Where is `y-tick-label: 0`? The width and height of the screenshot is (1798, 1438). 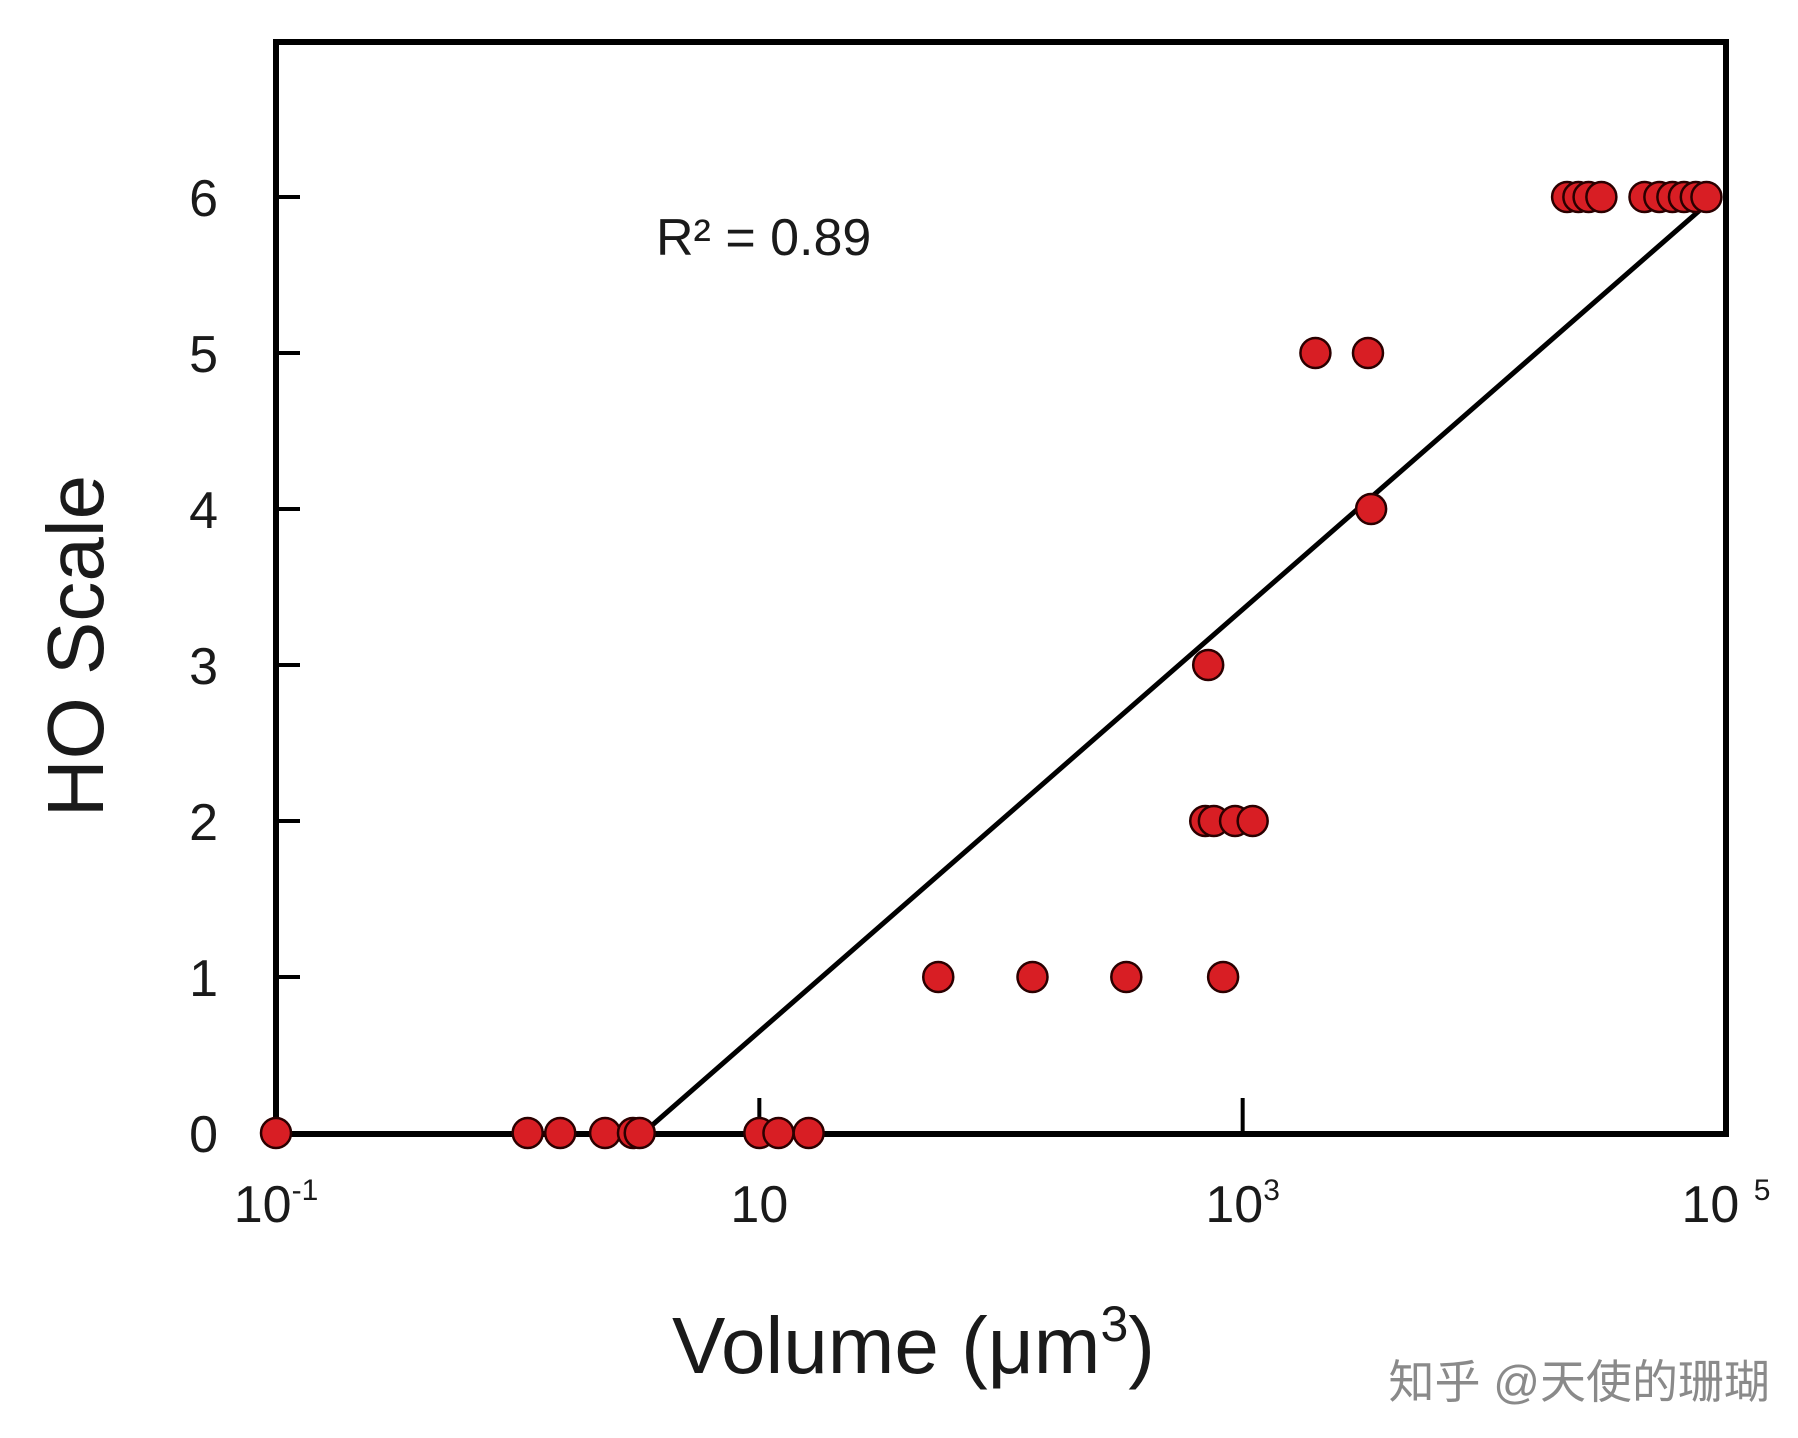 y-tick-label: 0 is located at coordinates (203, 1135).